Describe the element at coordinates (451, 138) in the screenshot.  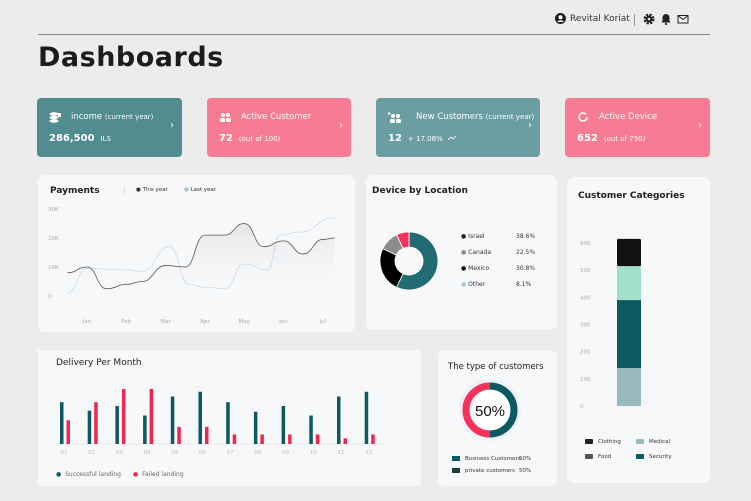
I see `trend-up-icon` at that location.